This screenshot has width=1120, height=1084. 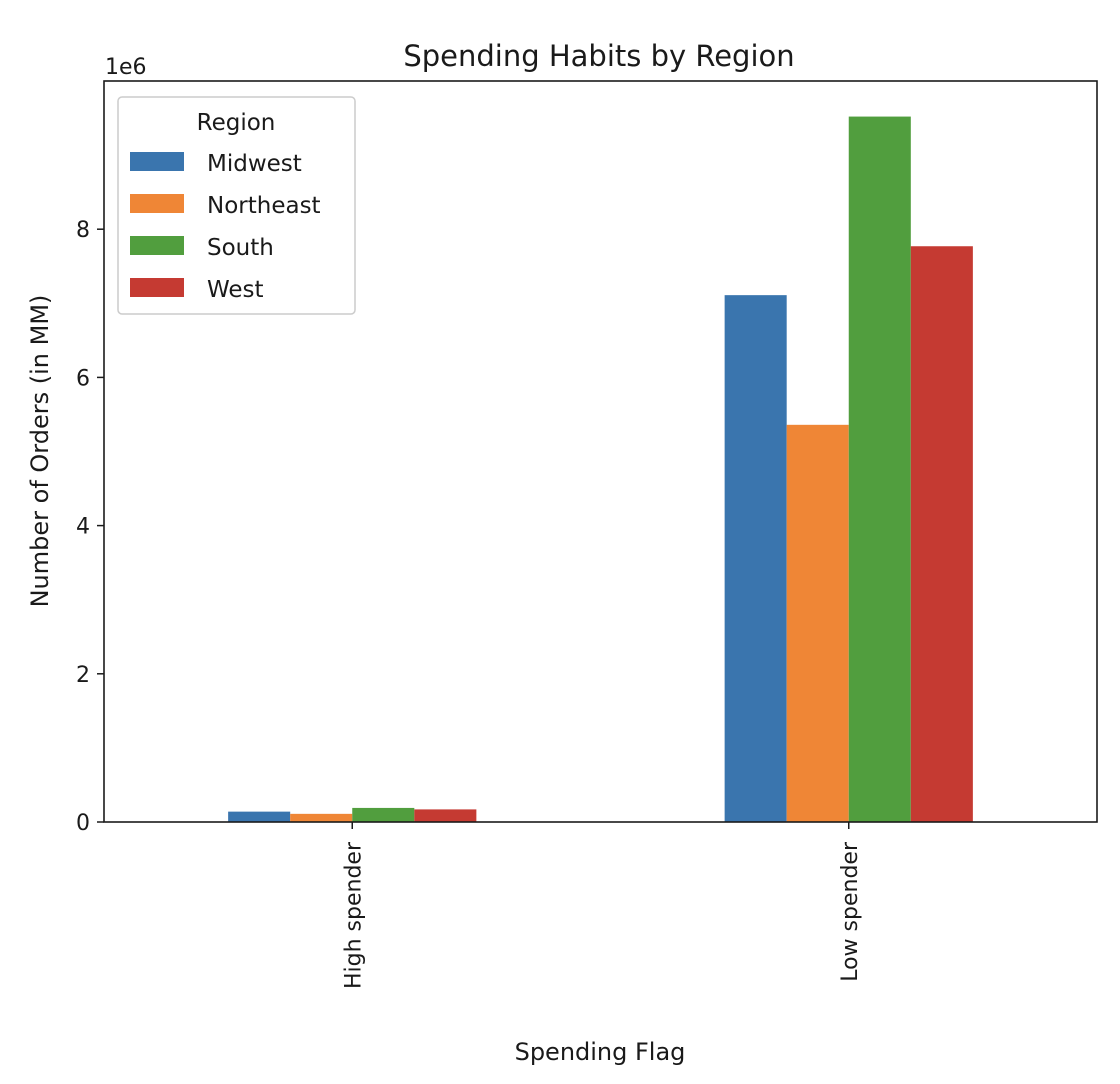 I want to click on x-tick-label: High spender, so click(x=353, y=915).